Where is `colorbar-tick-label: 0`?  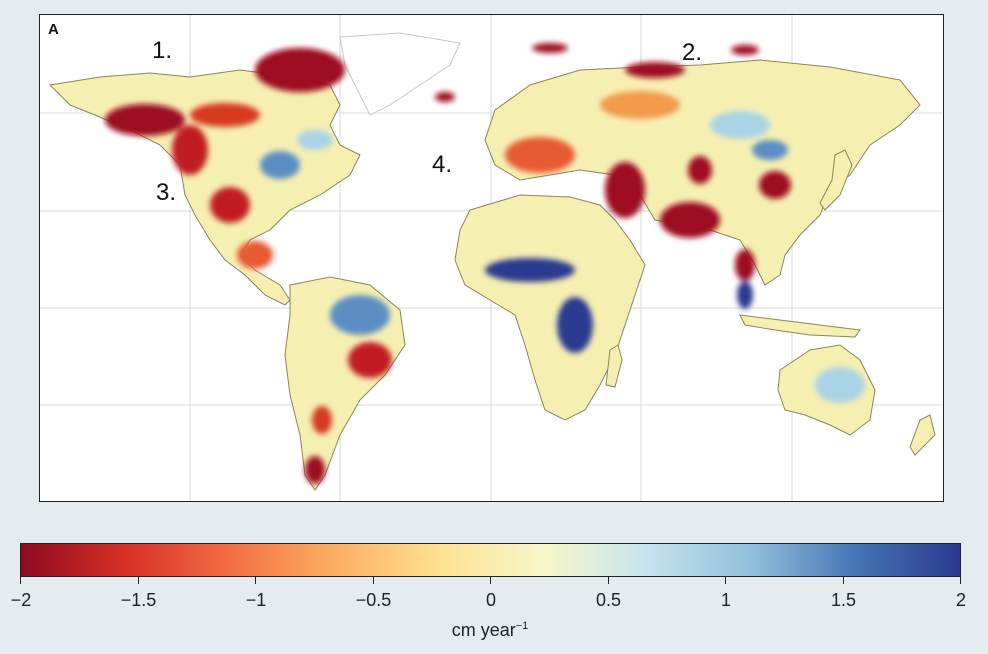 colorbar-tick-label: 0 is located at coordinates (491, 600).